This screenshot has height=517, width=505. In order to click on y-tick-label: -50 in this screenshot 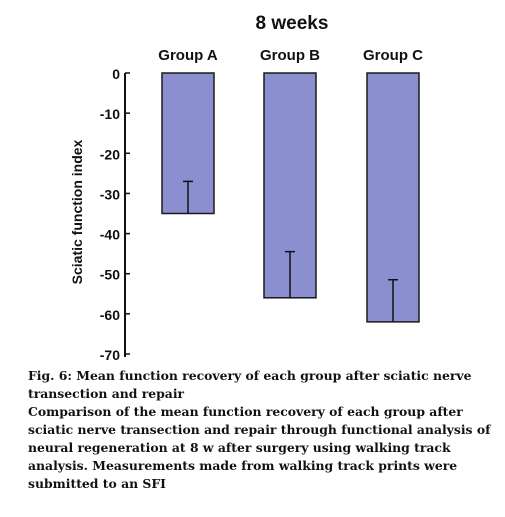, I will do `click(110, 275)`.